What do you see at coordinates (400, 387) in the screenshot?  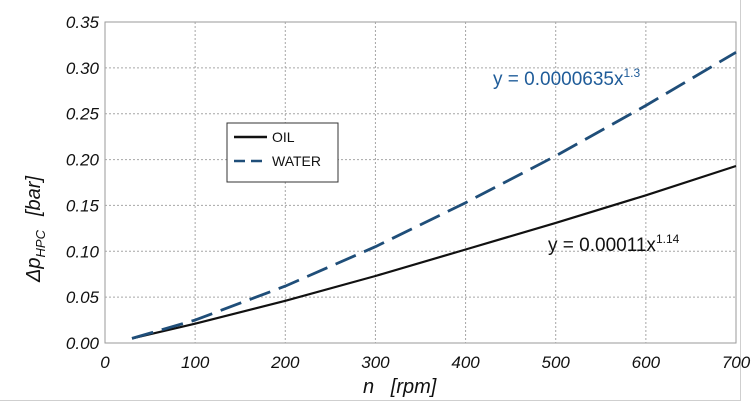 I see `x-axis-title: n [rpm]` at bounding box center [400, 387].